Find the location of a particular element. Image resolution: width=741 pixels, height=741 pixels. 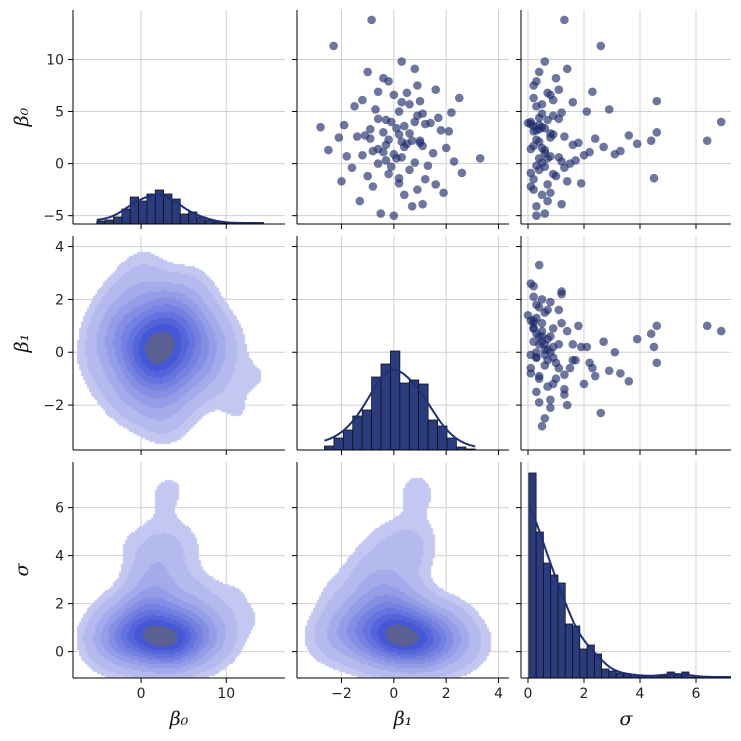

kde-contour-area is located at coordinates (179, 343).